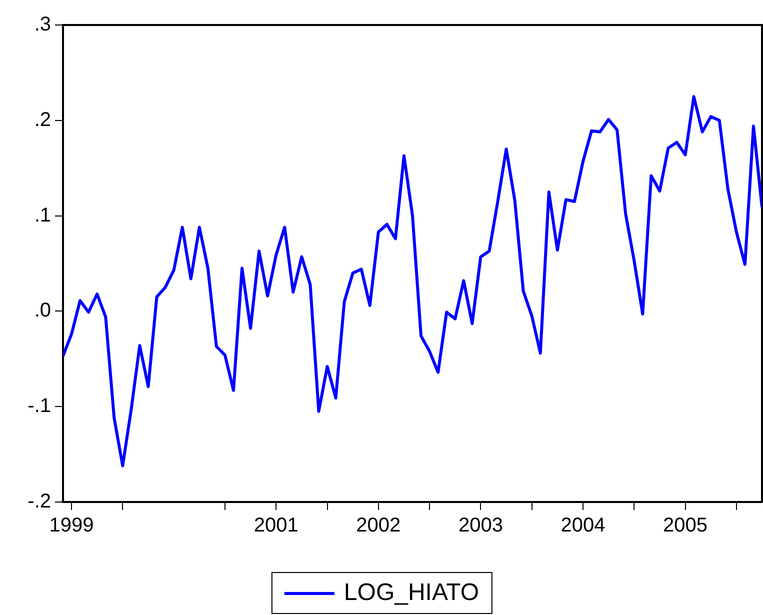 The image size is (763, 615). Describe the element at coordinates (685, 525) in the screenshot. I see `x-tick-label: 2005` at that location.